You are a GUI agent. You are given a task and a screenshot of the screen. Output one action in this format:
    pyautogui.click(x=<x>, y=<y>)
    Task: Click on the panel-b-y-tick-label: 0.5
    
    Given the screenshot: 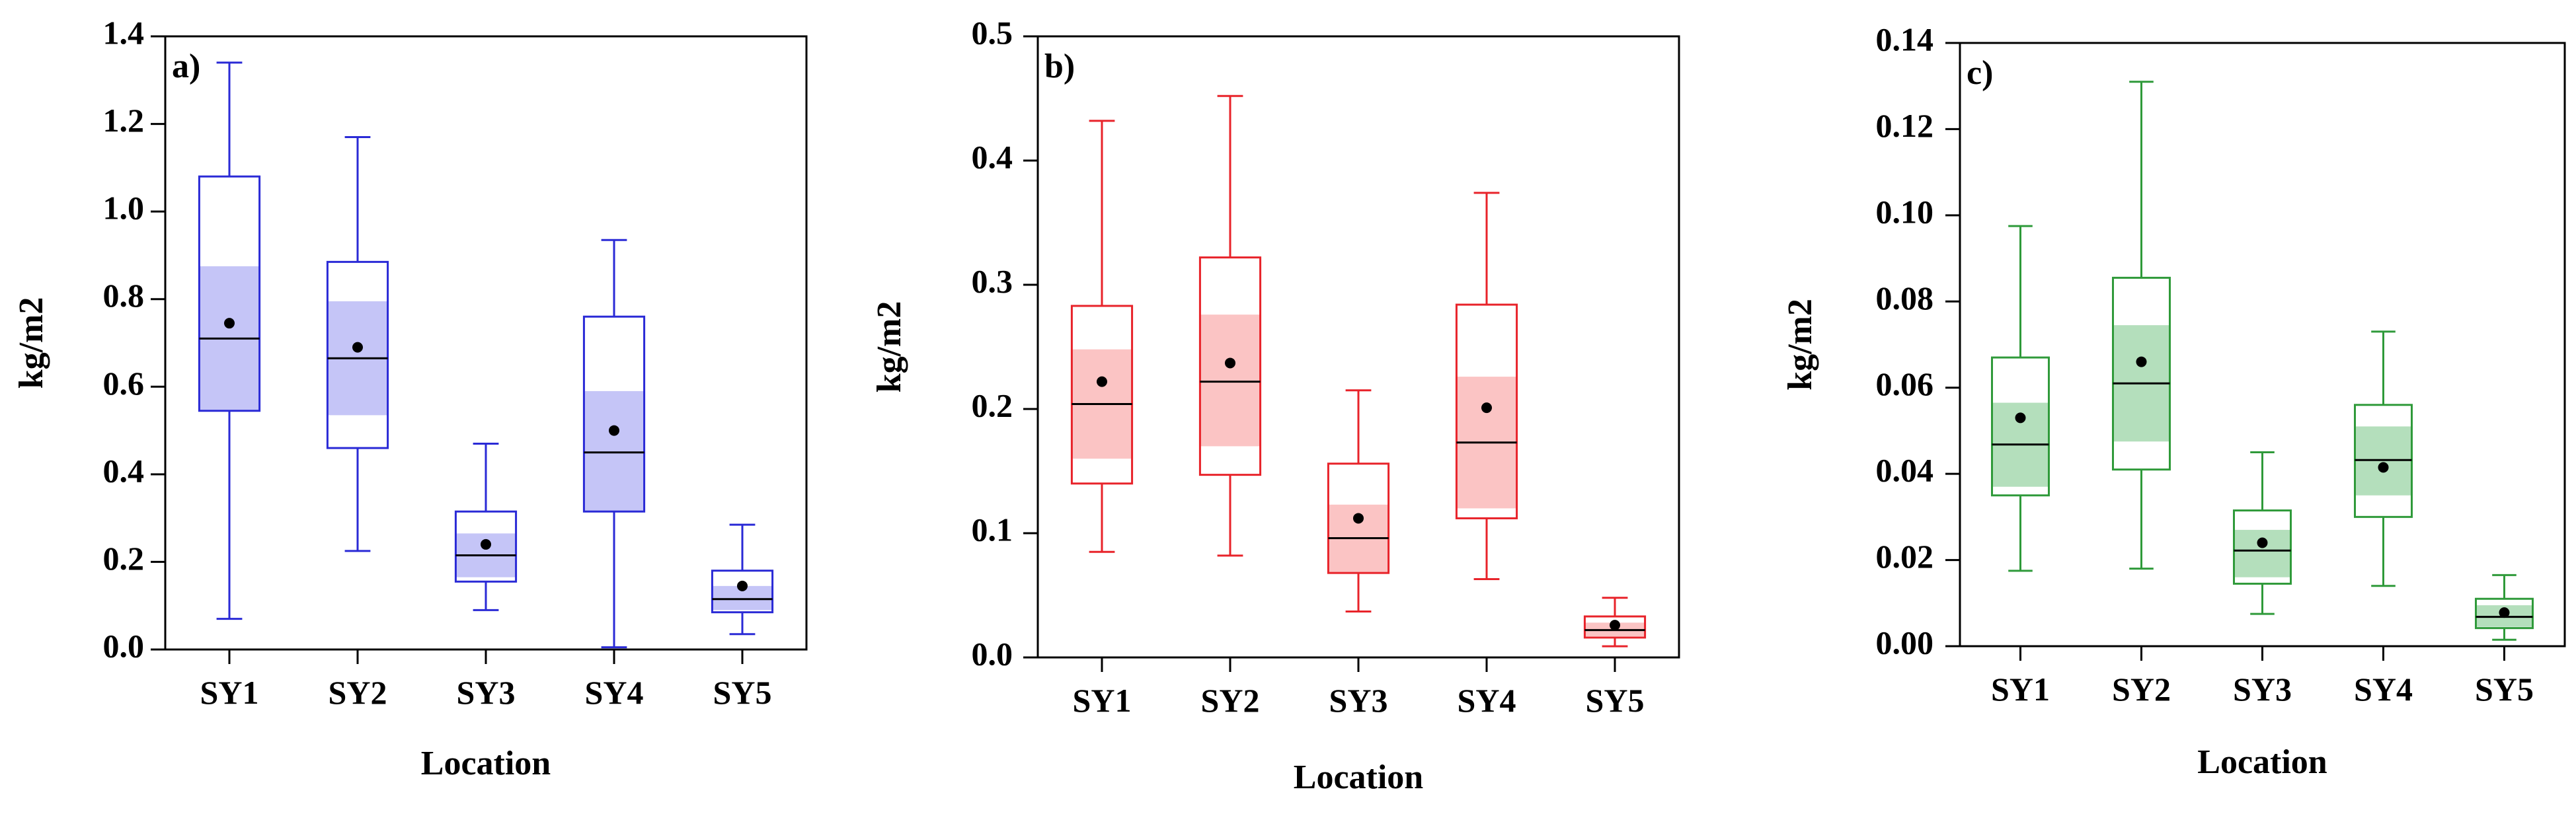 What is the action you would take?
    pyautogui.click(x=992, y=32)
    